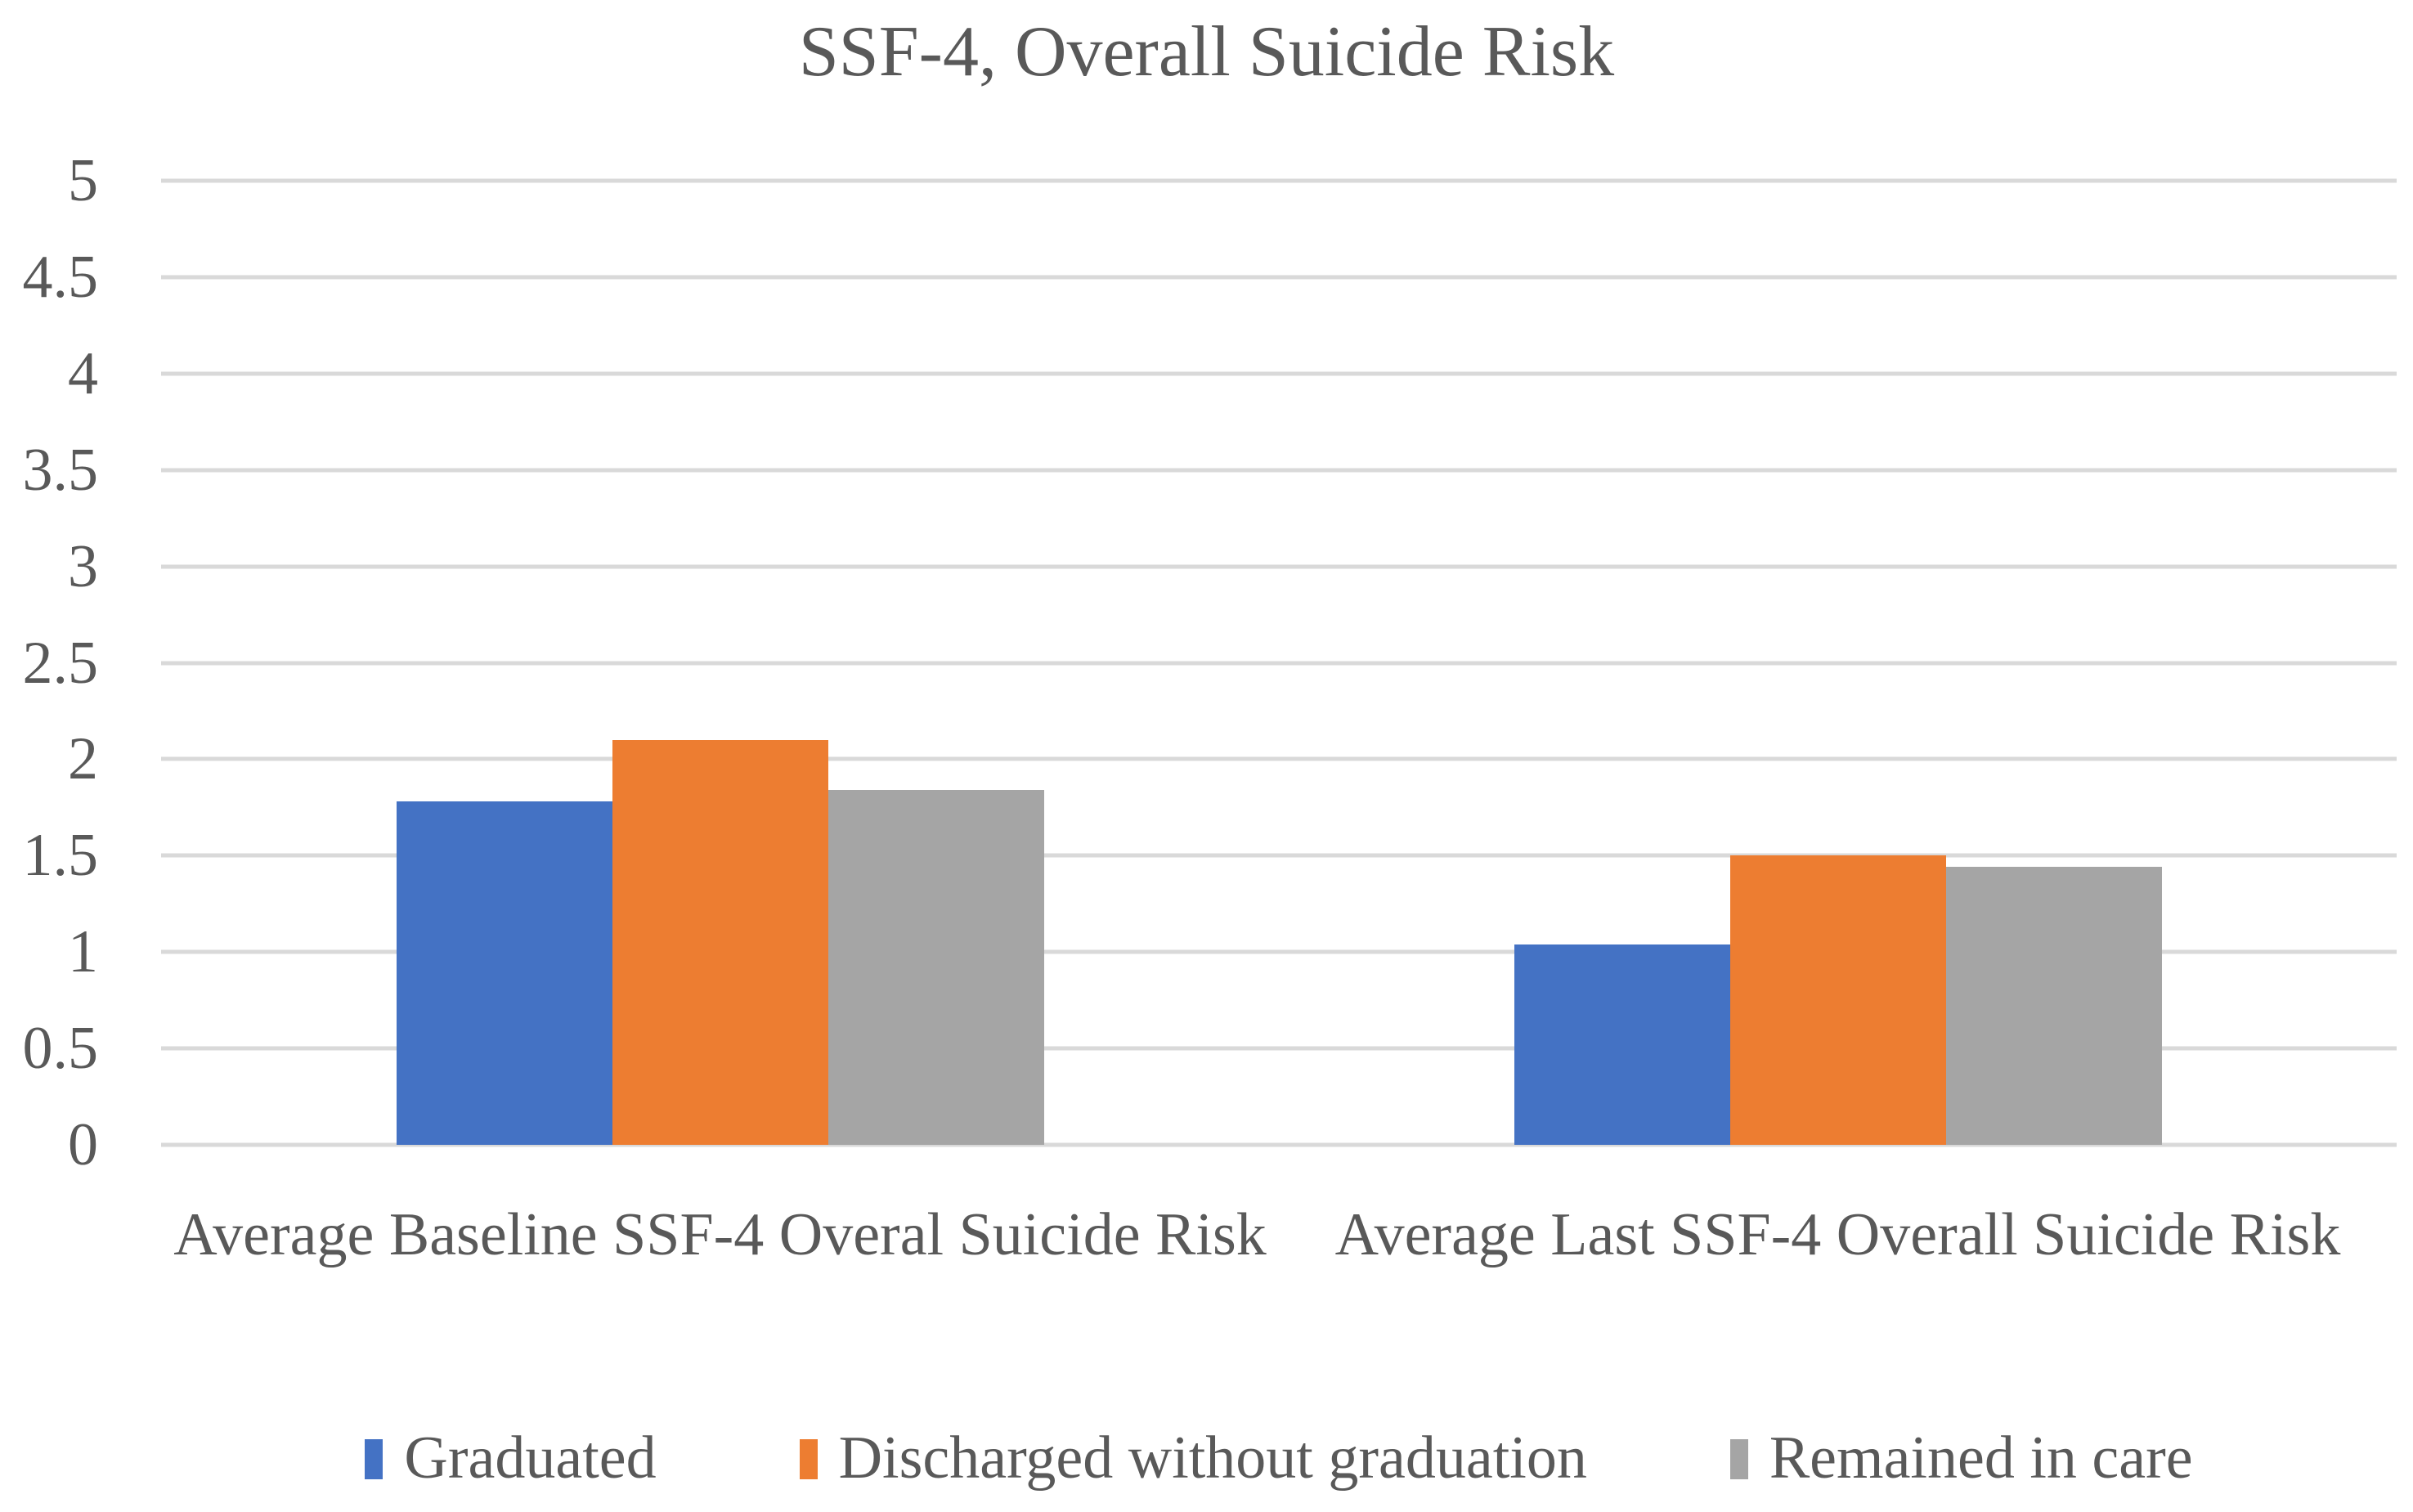  Describe the element at coordinates (530, 1458) in the screenshot. I see `legend-label: Graduated` at that location.